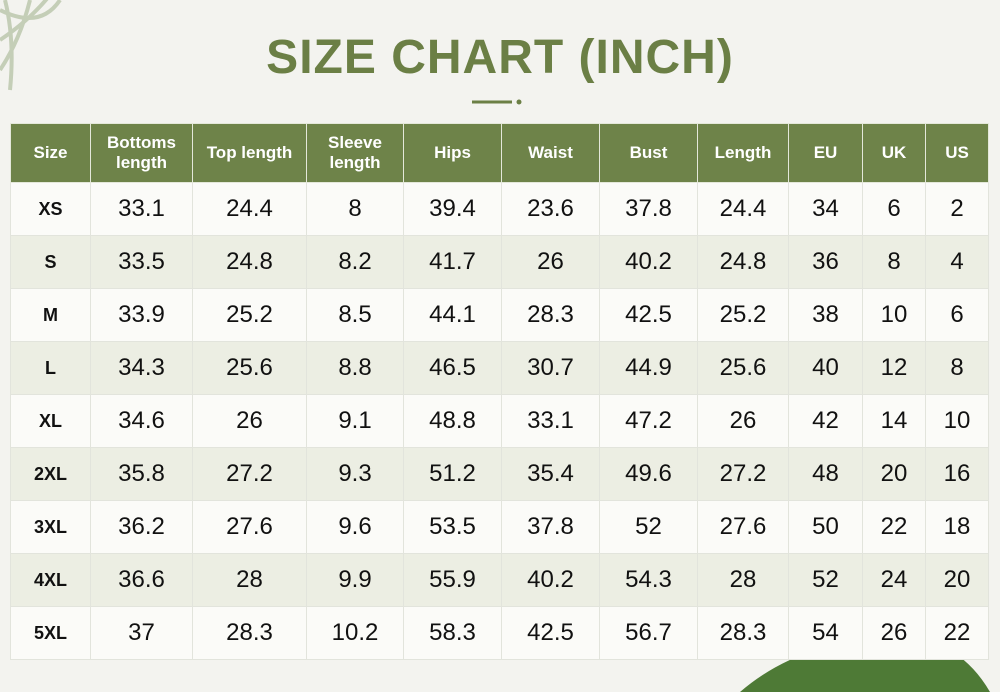  What do you see at coordinates (50, 262) in the screenshot?
I see `size-label: S` at bounding box center [50, 262].